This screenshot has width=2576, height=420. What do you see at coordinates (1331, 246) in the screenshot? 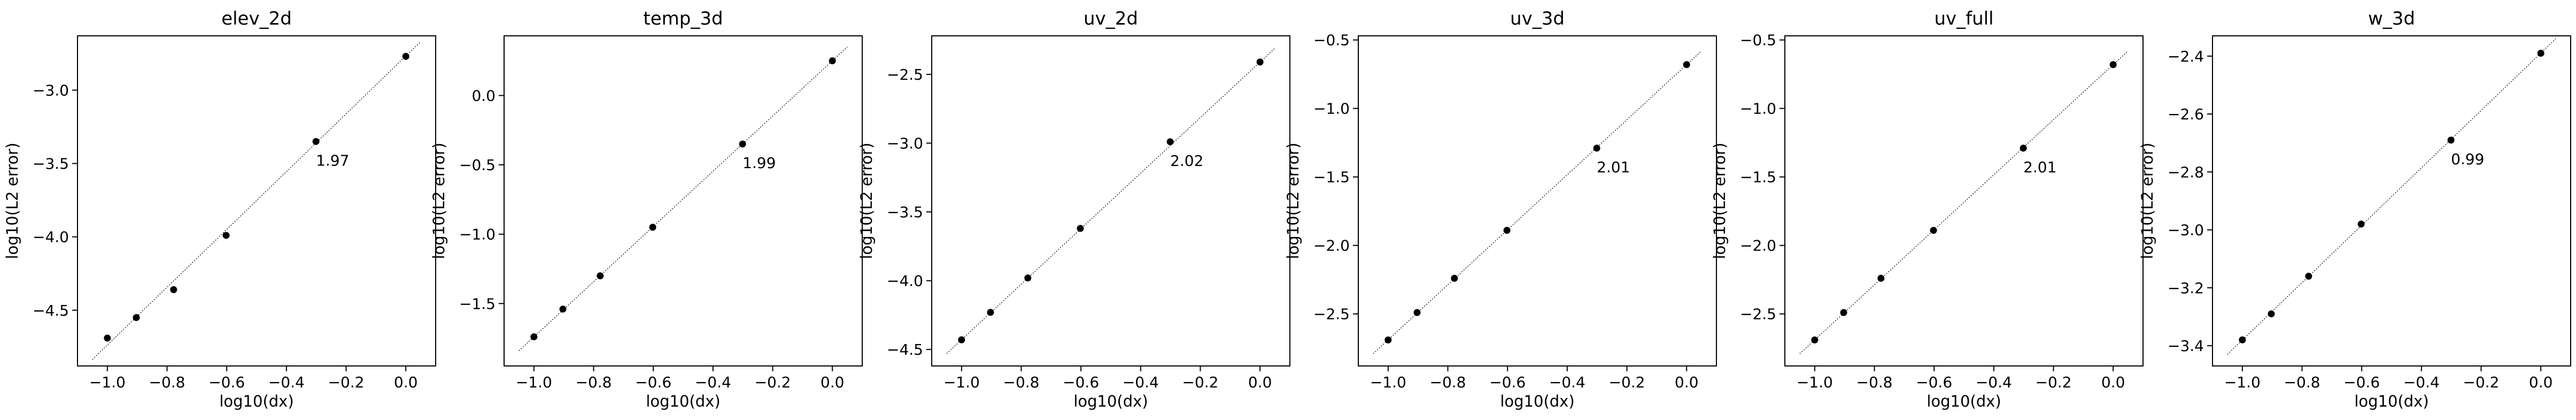
I see `y-tick-label: −2.0` at bounding box center [1331, 246].